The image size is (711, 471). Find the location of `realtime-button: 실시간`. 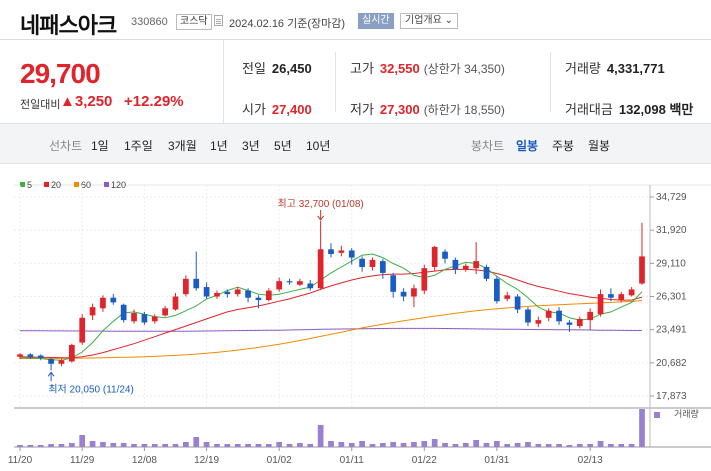

realtime-button: 실시간 is located at coordinates (376, 21).